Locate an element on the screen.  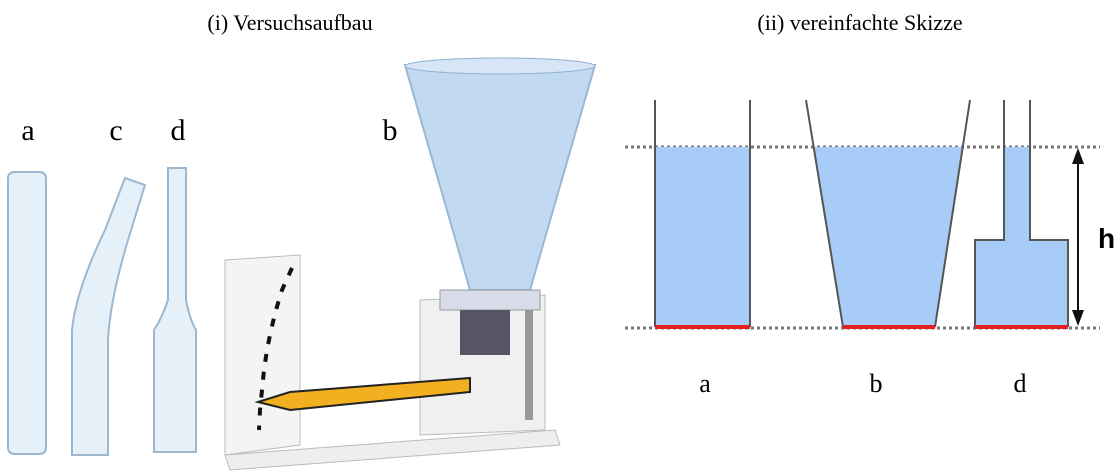
membrane-ring is located at coordinates (490, 300).